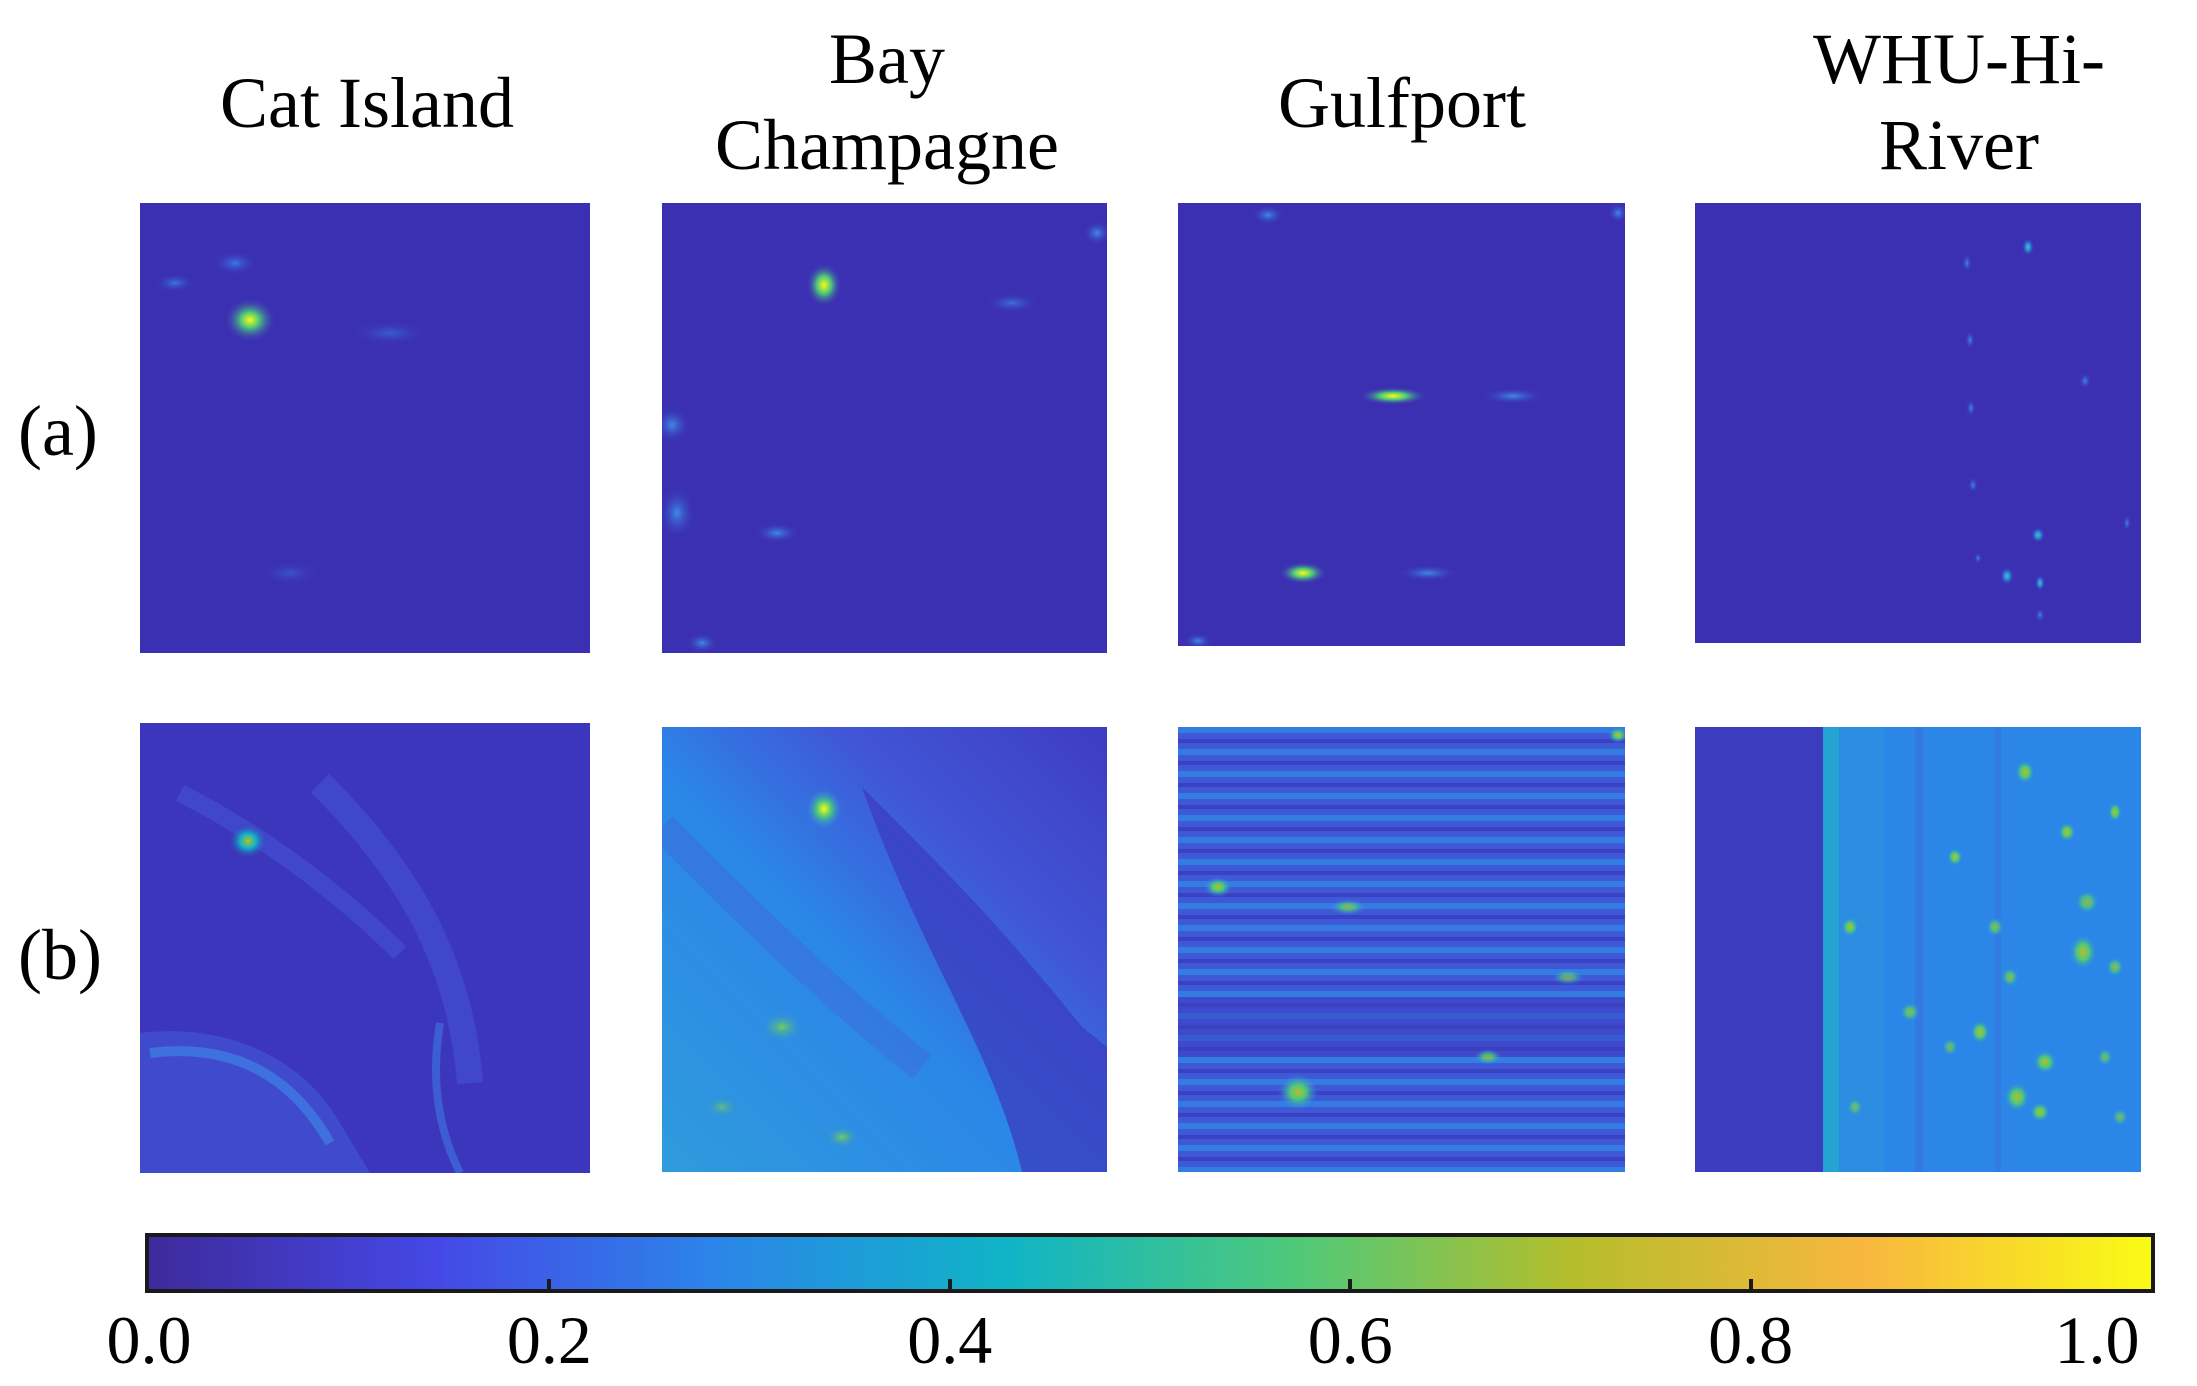  Describe the element at coordinates (549, 1340) in the screenshot. I see `colorbar-tick-label: 0.2` at that location.